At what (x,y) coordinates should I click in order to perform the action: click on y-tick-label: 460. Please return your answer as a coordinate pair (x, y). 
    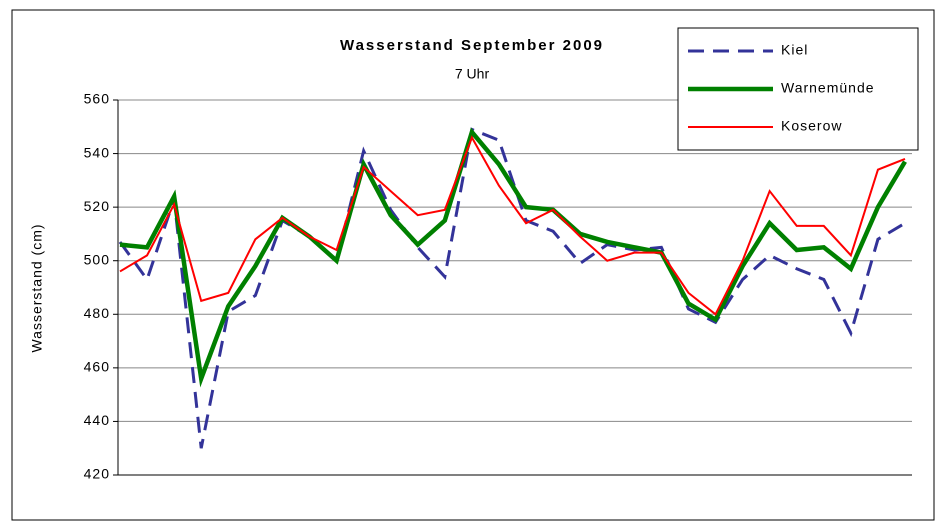
    Looking at the image, I should click on (97, 367).